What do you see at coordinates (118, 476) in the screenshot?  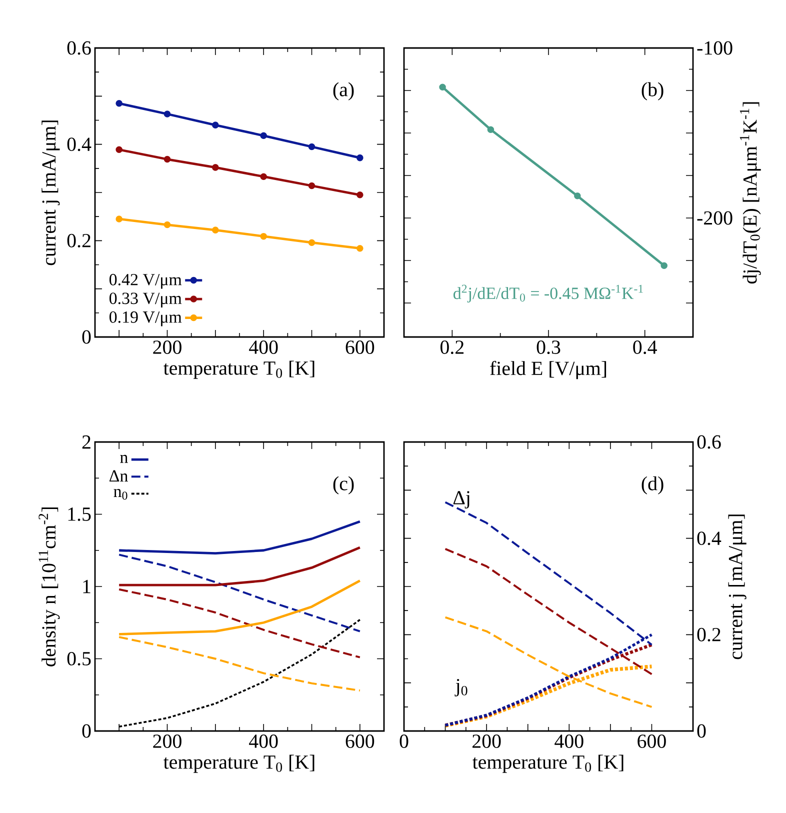 I see `legend-label: Δn` at bounding box center [118, 476].